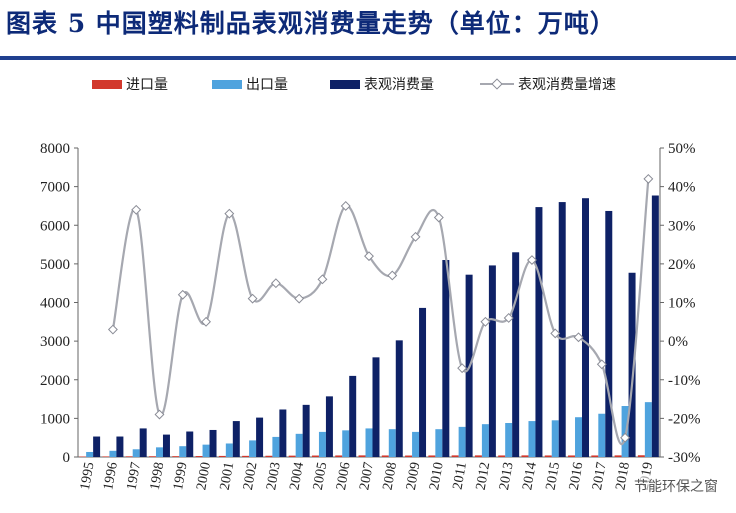 This screenshot has width=736, height=513. What do you see at coordinates (684, 381) in the screenshot?
I see `y-right-tick-label: -10%` at bounding box center [684, 381].